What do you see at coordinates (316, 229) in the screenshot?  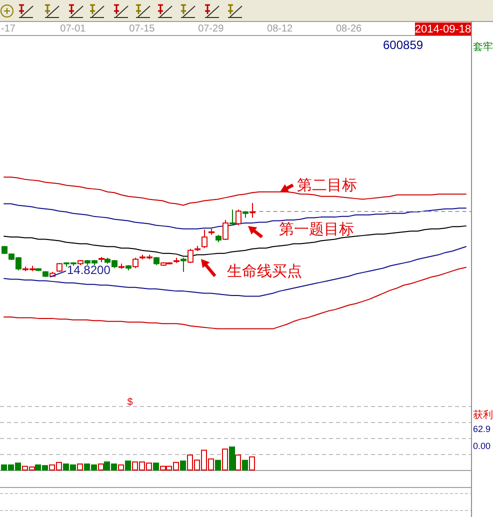 I see `annotation: 第一题目标` at bounding box center [316, 229].